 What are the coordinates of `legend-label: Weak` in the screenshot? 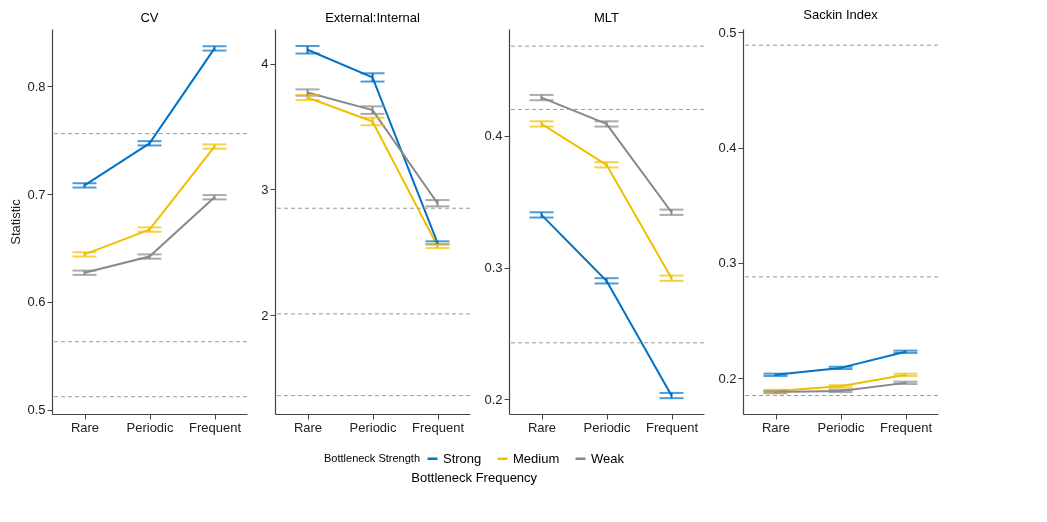 It's located at (608, 458).